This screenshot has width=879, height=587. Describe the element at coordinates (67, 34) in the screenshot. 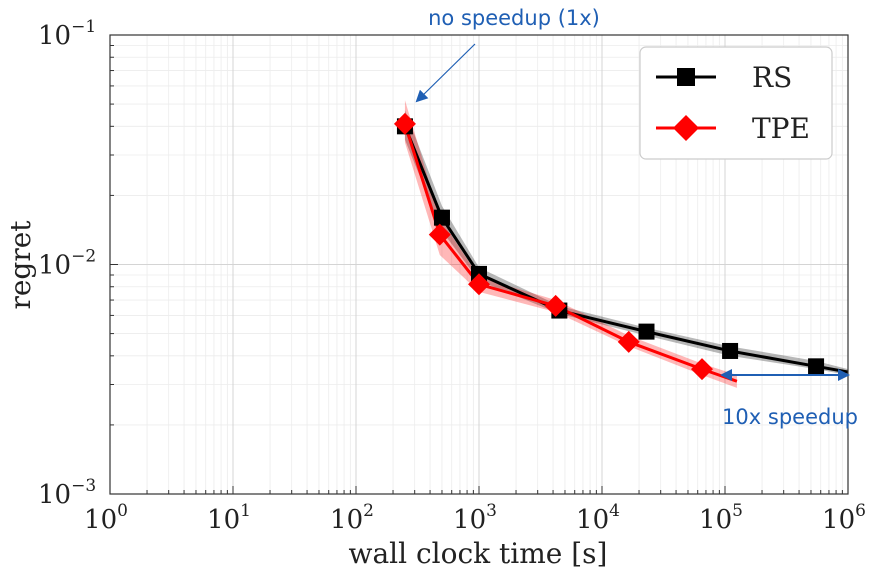

I see `y-tick-label: 10⁻¹` at that location.